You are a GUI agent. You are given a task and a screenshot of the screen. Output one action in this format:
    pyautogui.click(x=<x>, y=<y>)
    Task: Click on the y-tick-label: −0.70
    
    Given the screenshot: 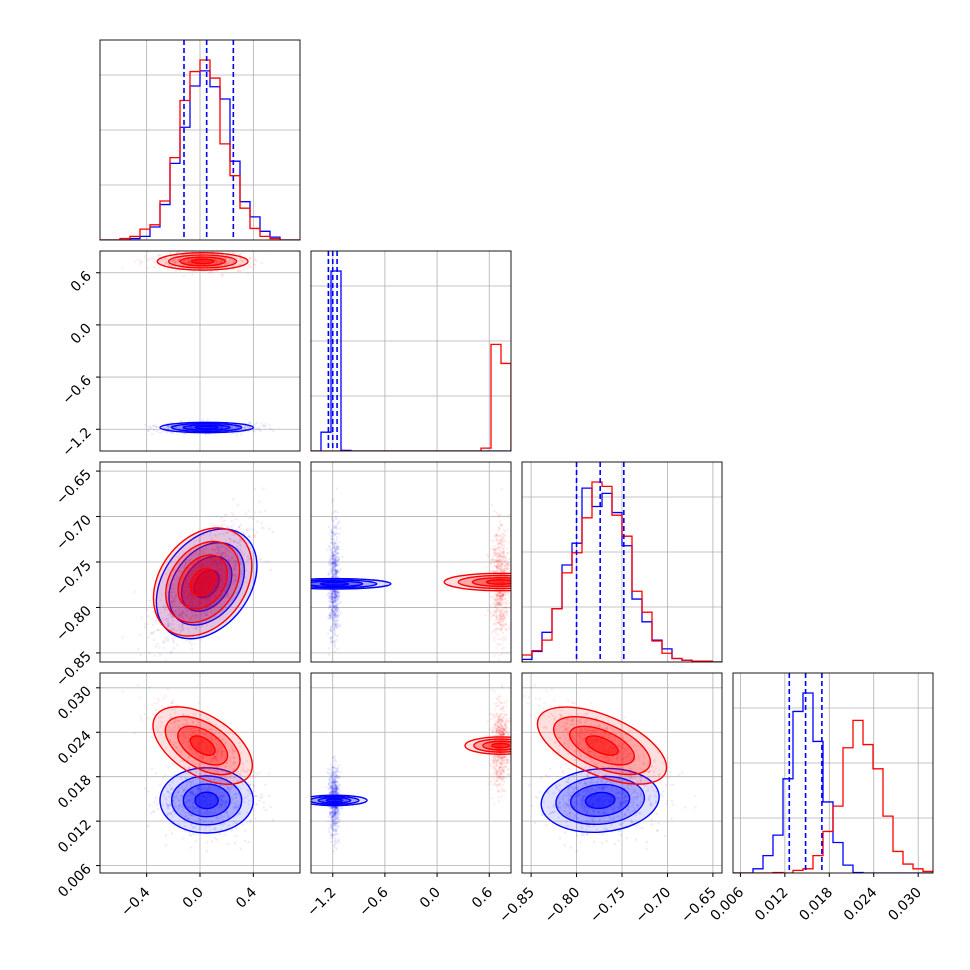 What is the action you would take?
    pyautogui.click(x=74, y=533)
    